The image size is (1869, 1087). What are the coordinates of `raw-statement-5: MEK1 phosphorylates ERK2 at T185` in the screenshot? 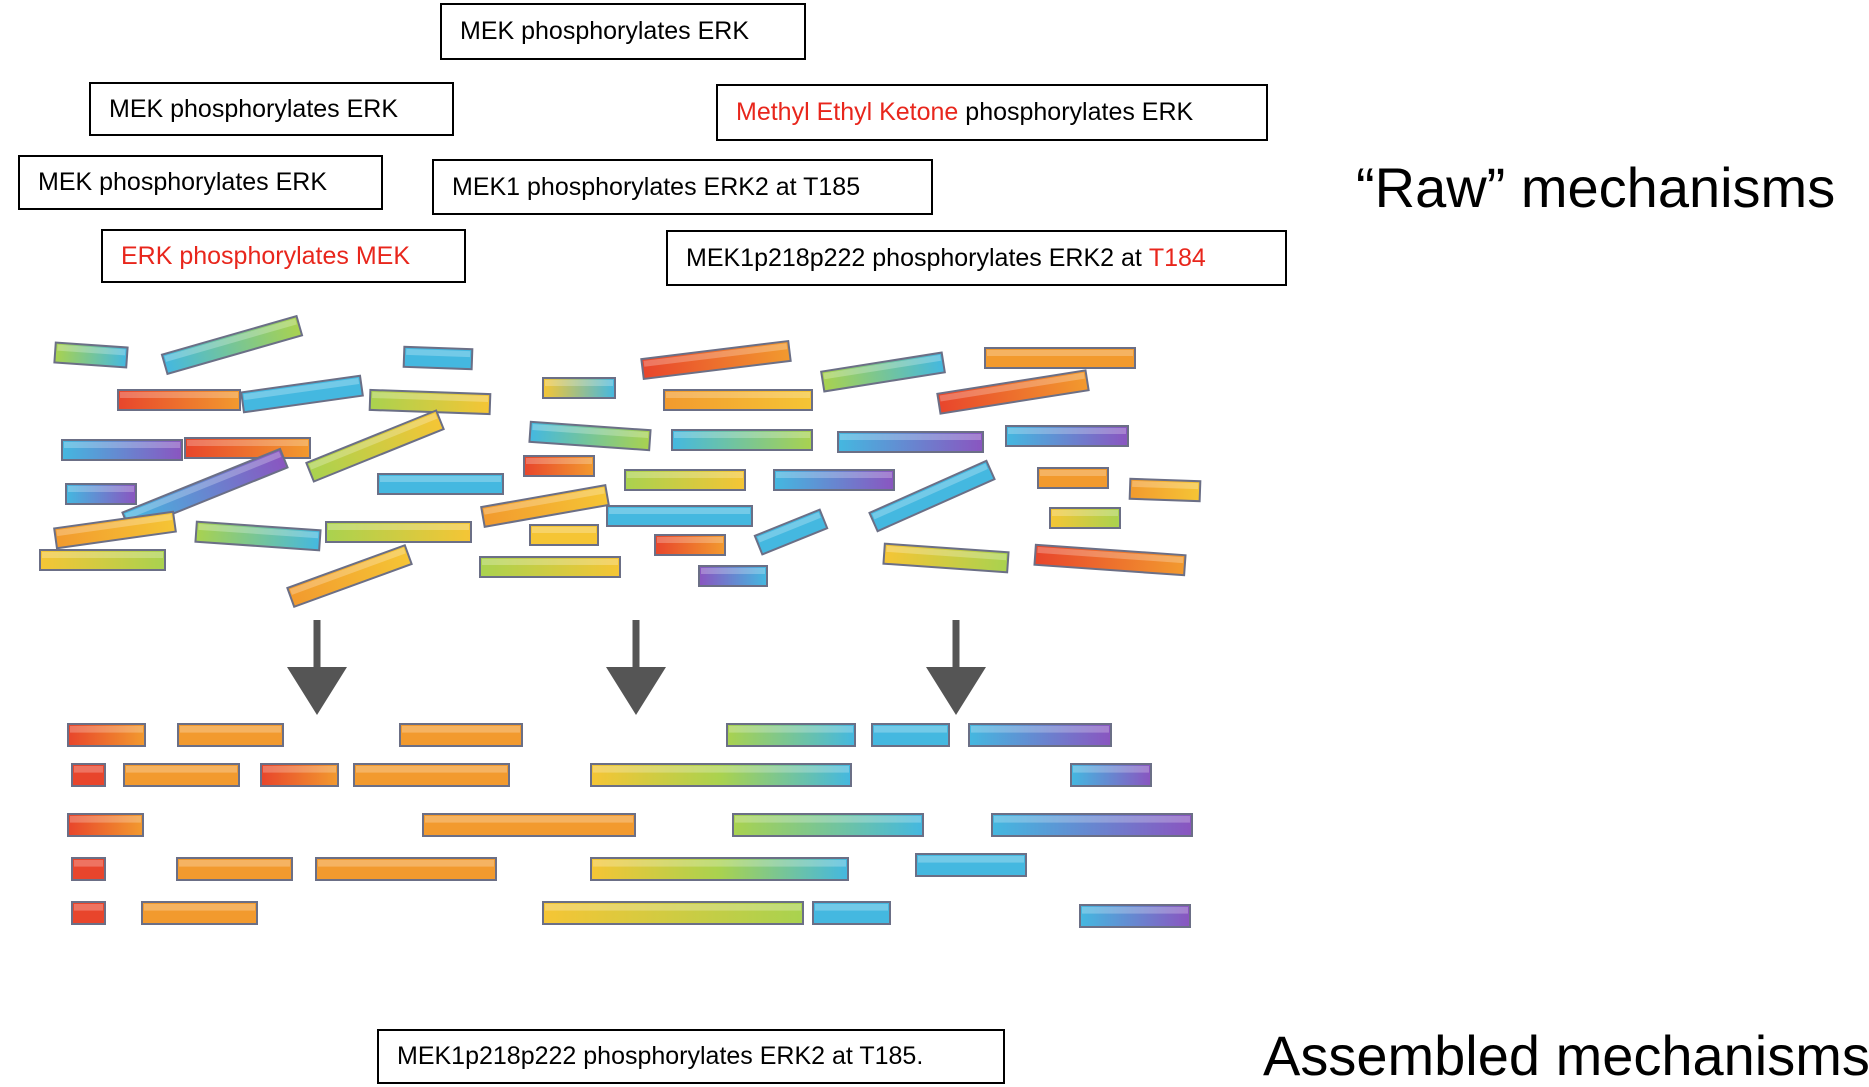 It's located at (682, 187).